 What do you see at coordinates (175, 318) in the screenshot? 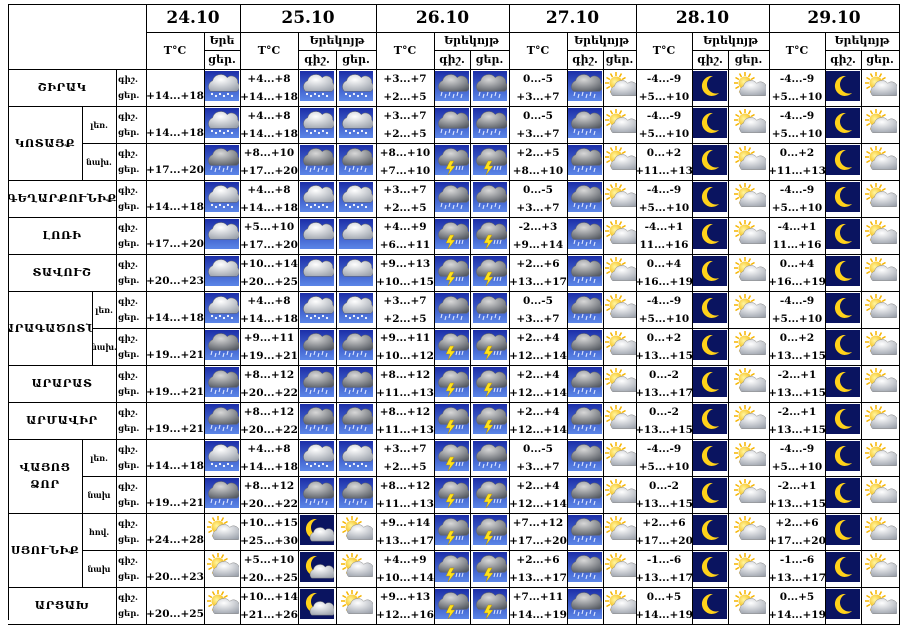
I see `temp-range: +14...+18` at bounding box center [175, 318].